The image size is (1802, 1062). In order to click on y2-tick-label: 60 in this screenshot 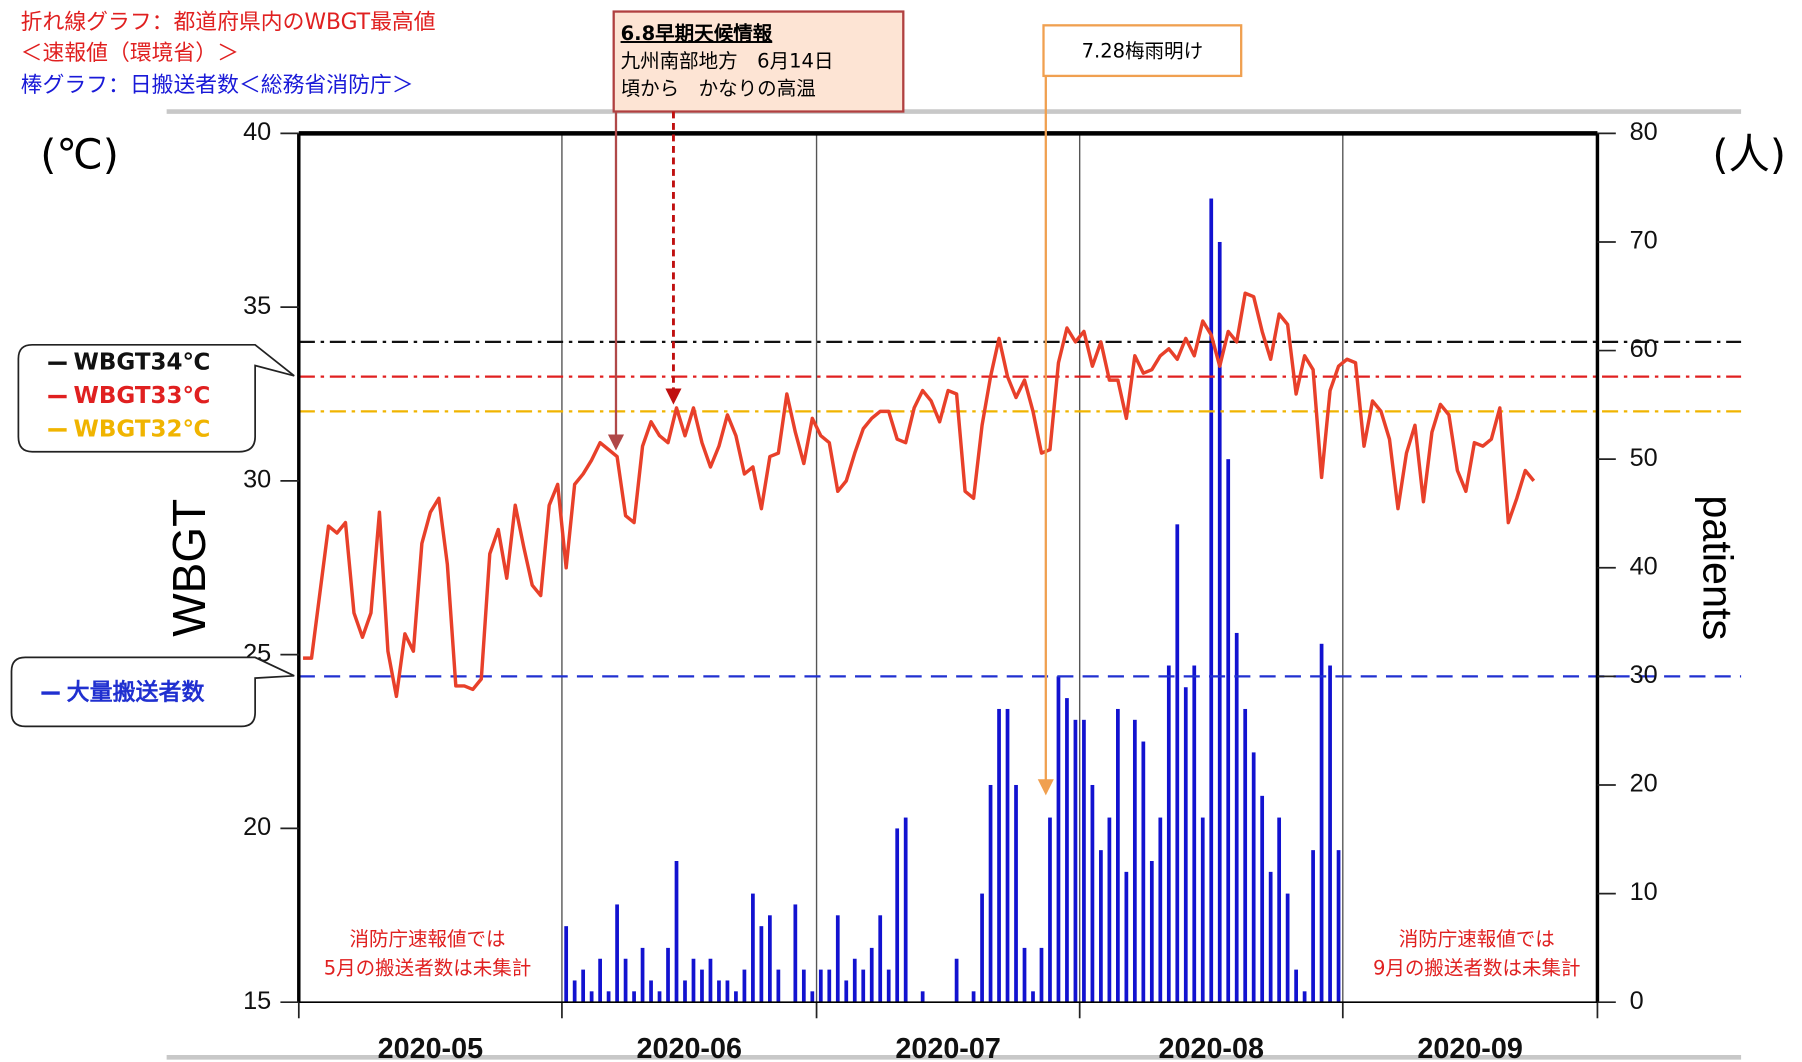, I will do `click(1644, 349)`.